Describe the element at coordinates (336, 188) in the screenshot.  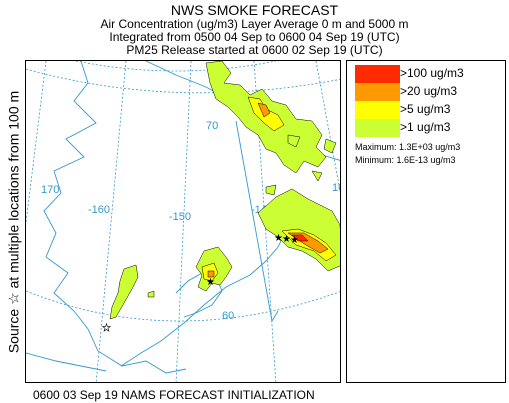
I see `lon-label-100: 100` at that location.